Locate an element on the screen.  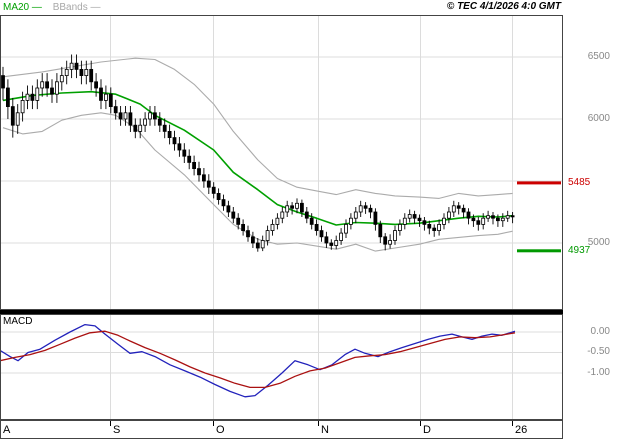
macd-axis-label-0: 0.00 is located at coordinates (600, 331).